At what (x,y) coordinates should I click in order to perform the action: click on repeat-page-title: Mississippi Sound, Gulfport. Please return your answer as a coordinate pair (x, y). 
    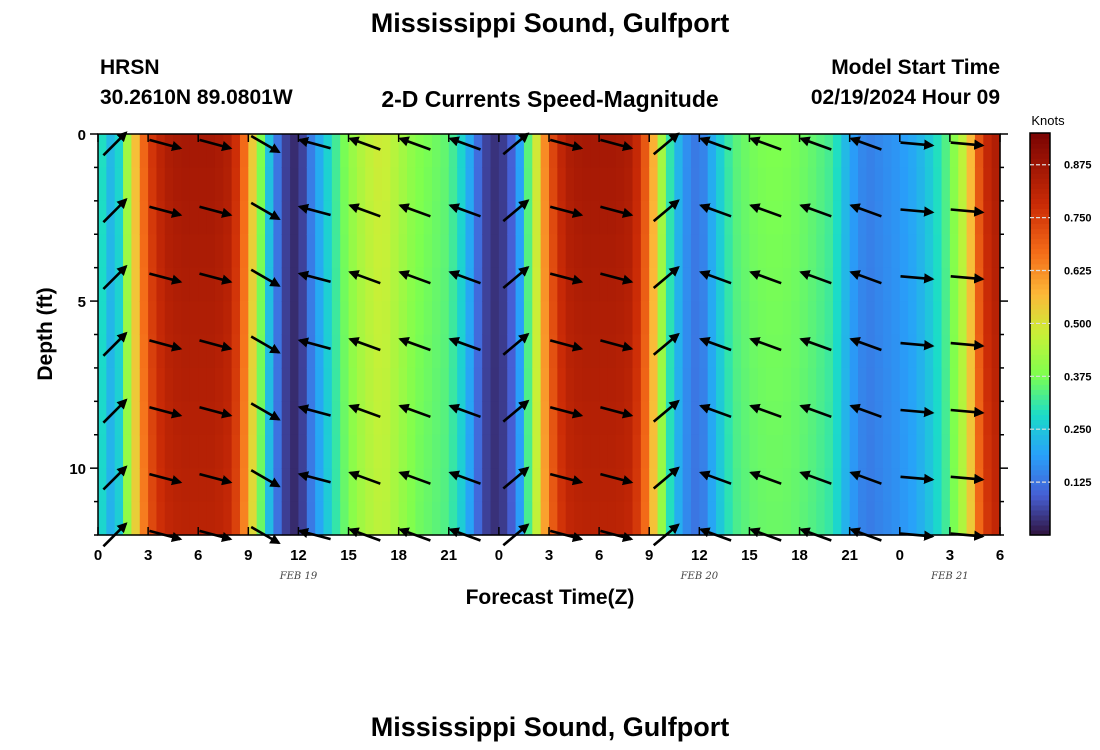
    Looking at the image, I should click on (550, 727).